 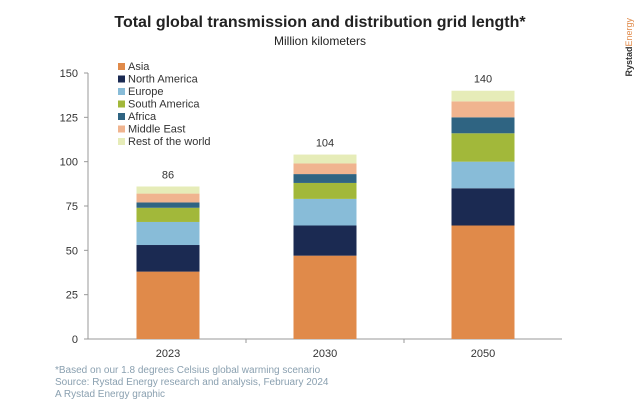 What do you see at coordinates (72, 296) in the screenshot?
I see `y-tick-label: 25` at bounding box center [72, 296].